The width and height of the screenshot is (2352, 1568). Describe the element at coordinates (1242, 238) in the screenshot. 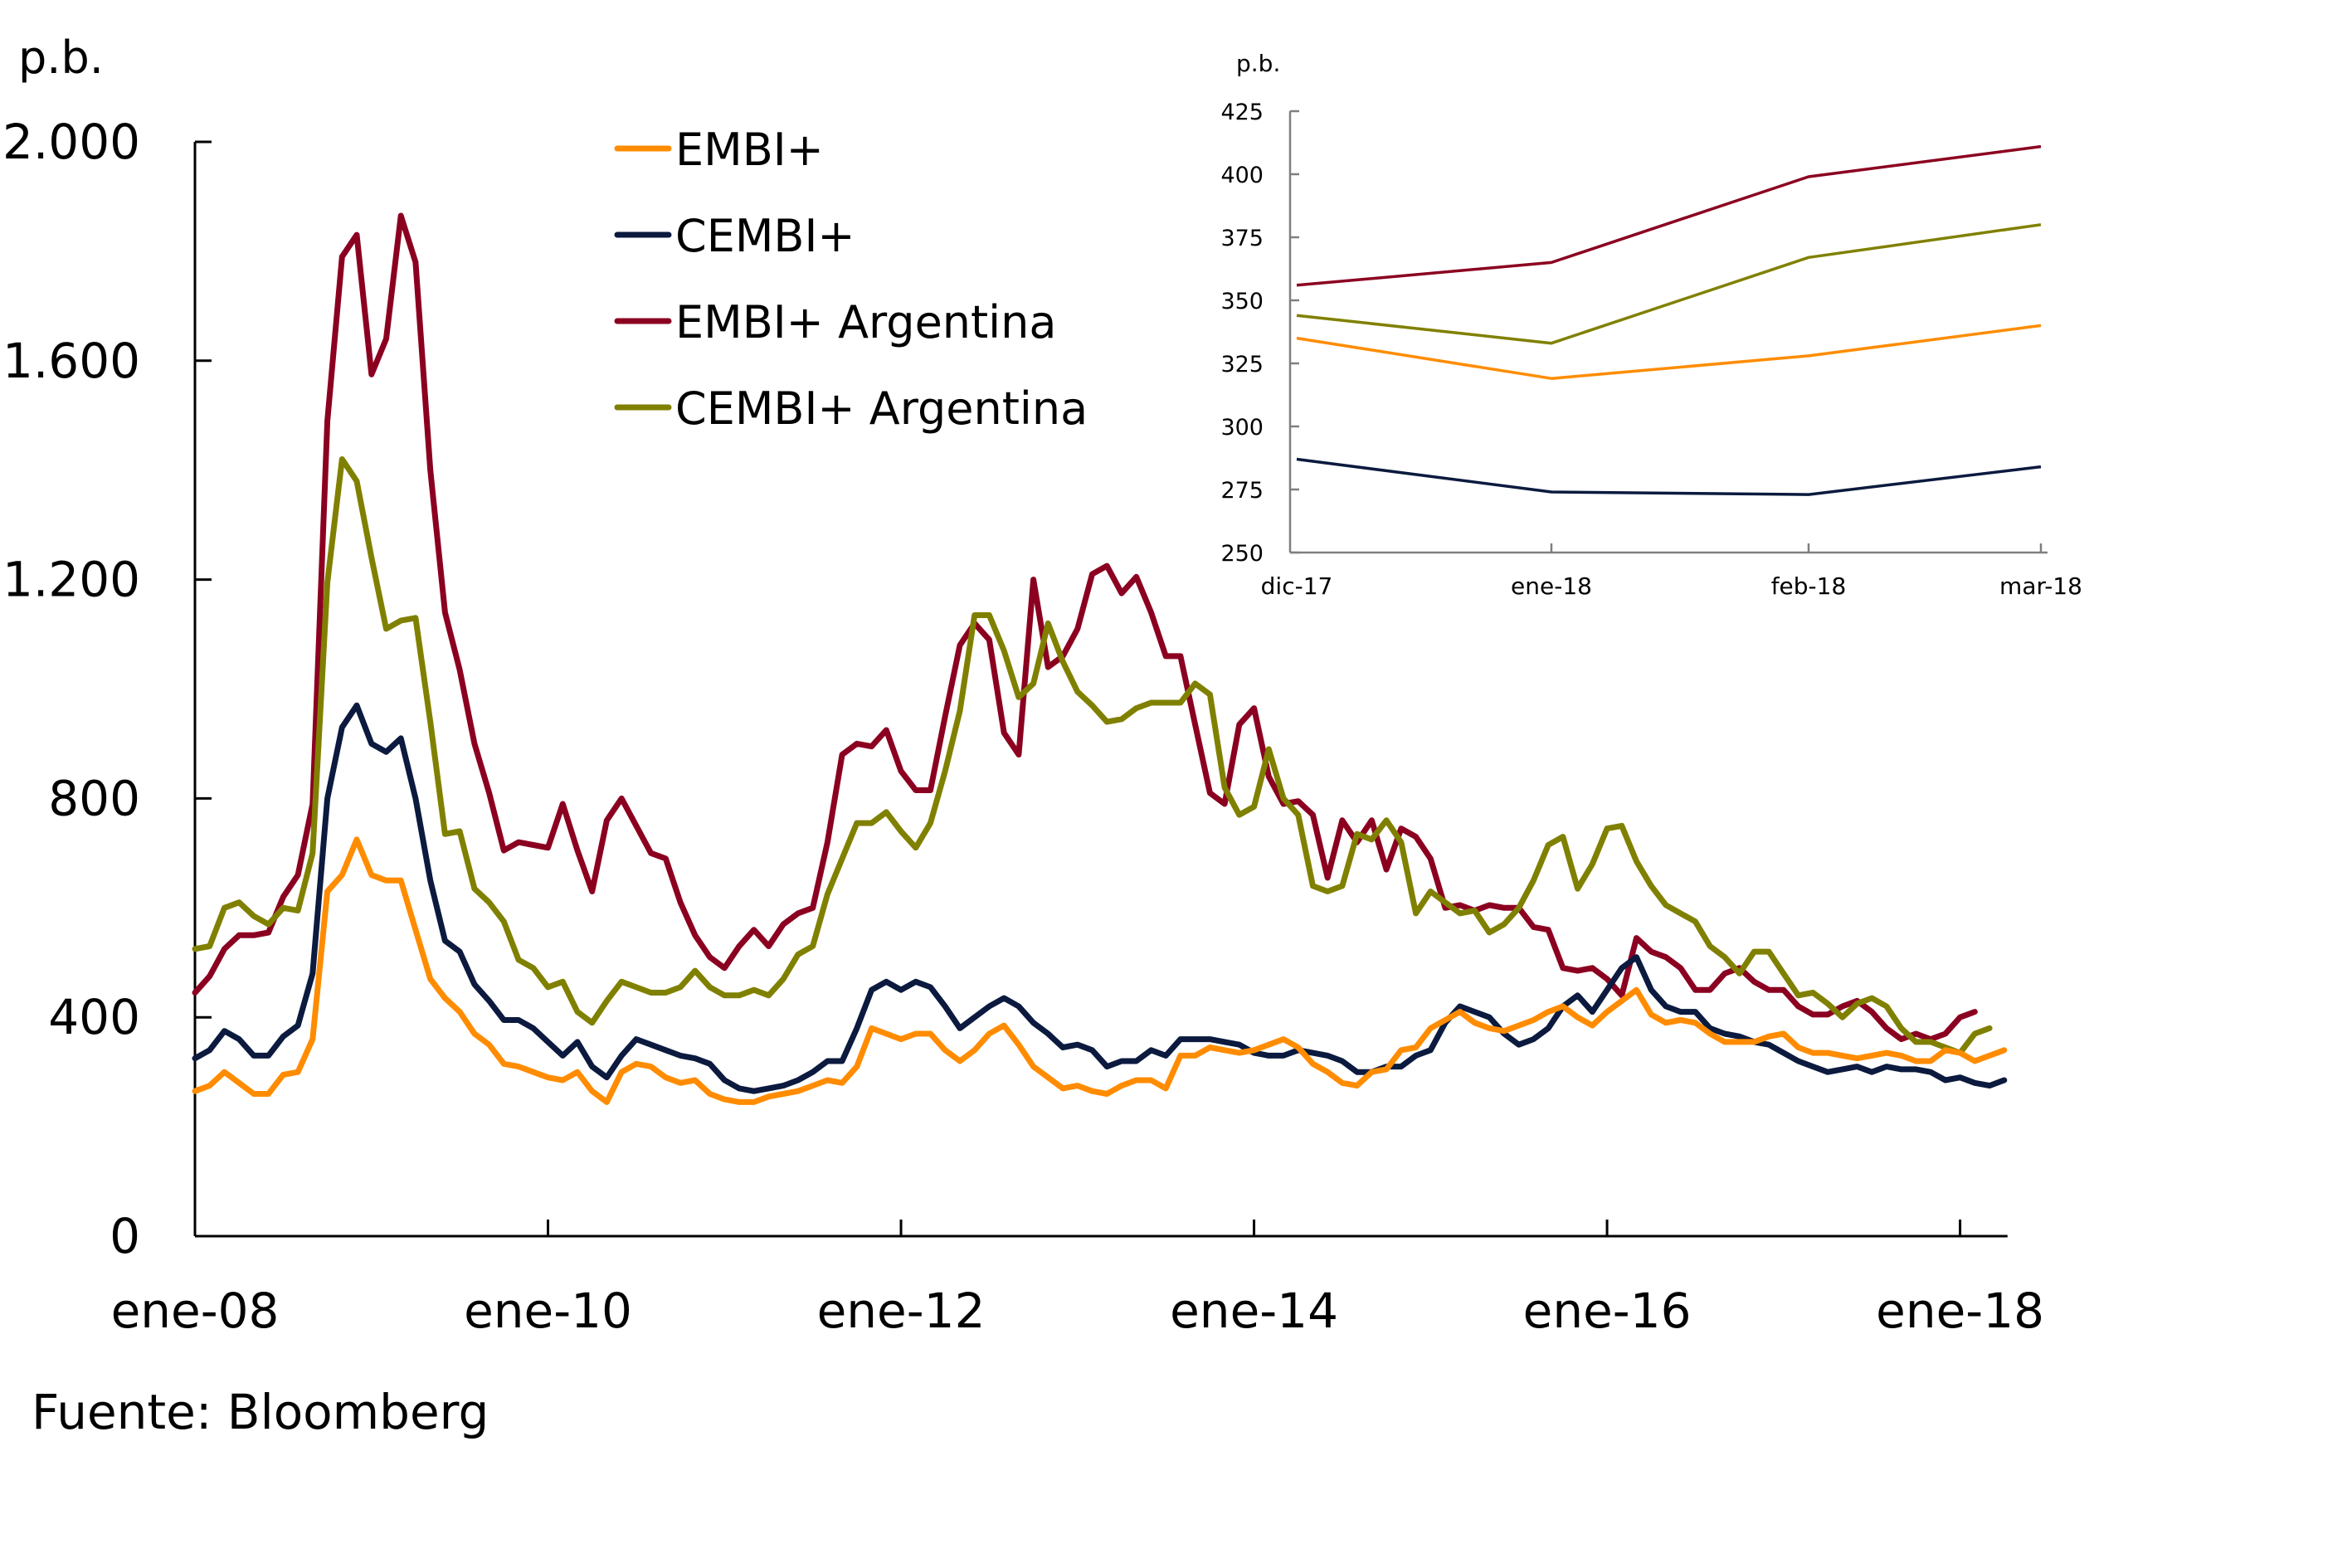

I see `inset-y-tick-label: 375` at that location.